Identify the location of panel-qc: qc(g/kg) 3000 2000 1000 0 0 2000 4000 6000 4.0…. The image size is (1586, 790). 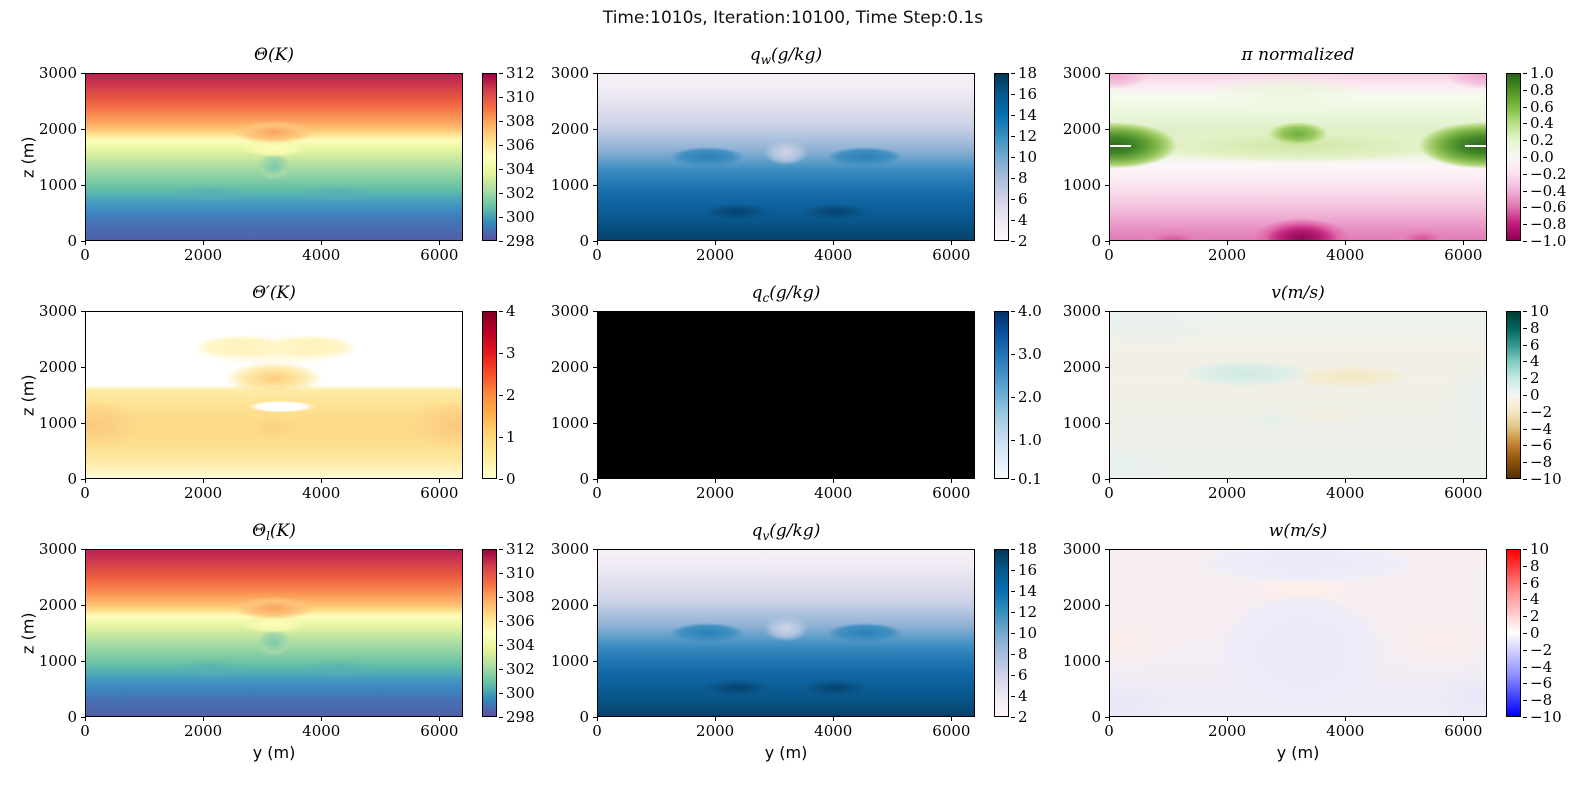
(796, 392).